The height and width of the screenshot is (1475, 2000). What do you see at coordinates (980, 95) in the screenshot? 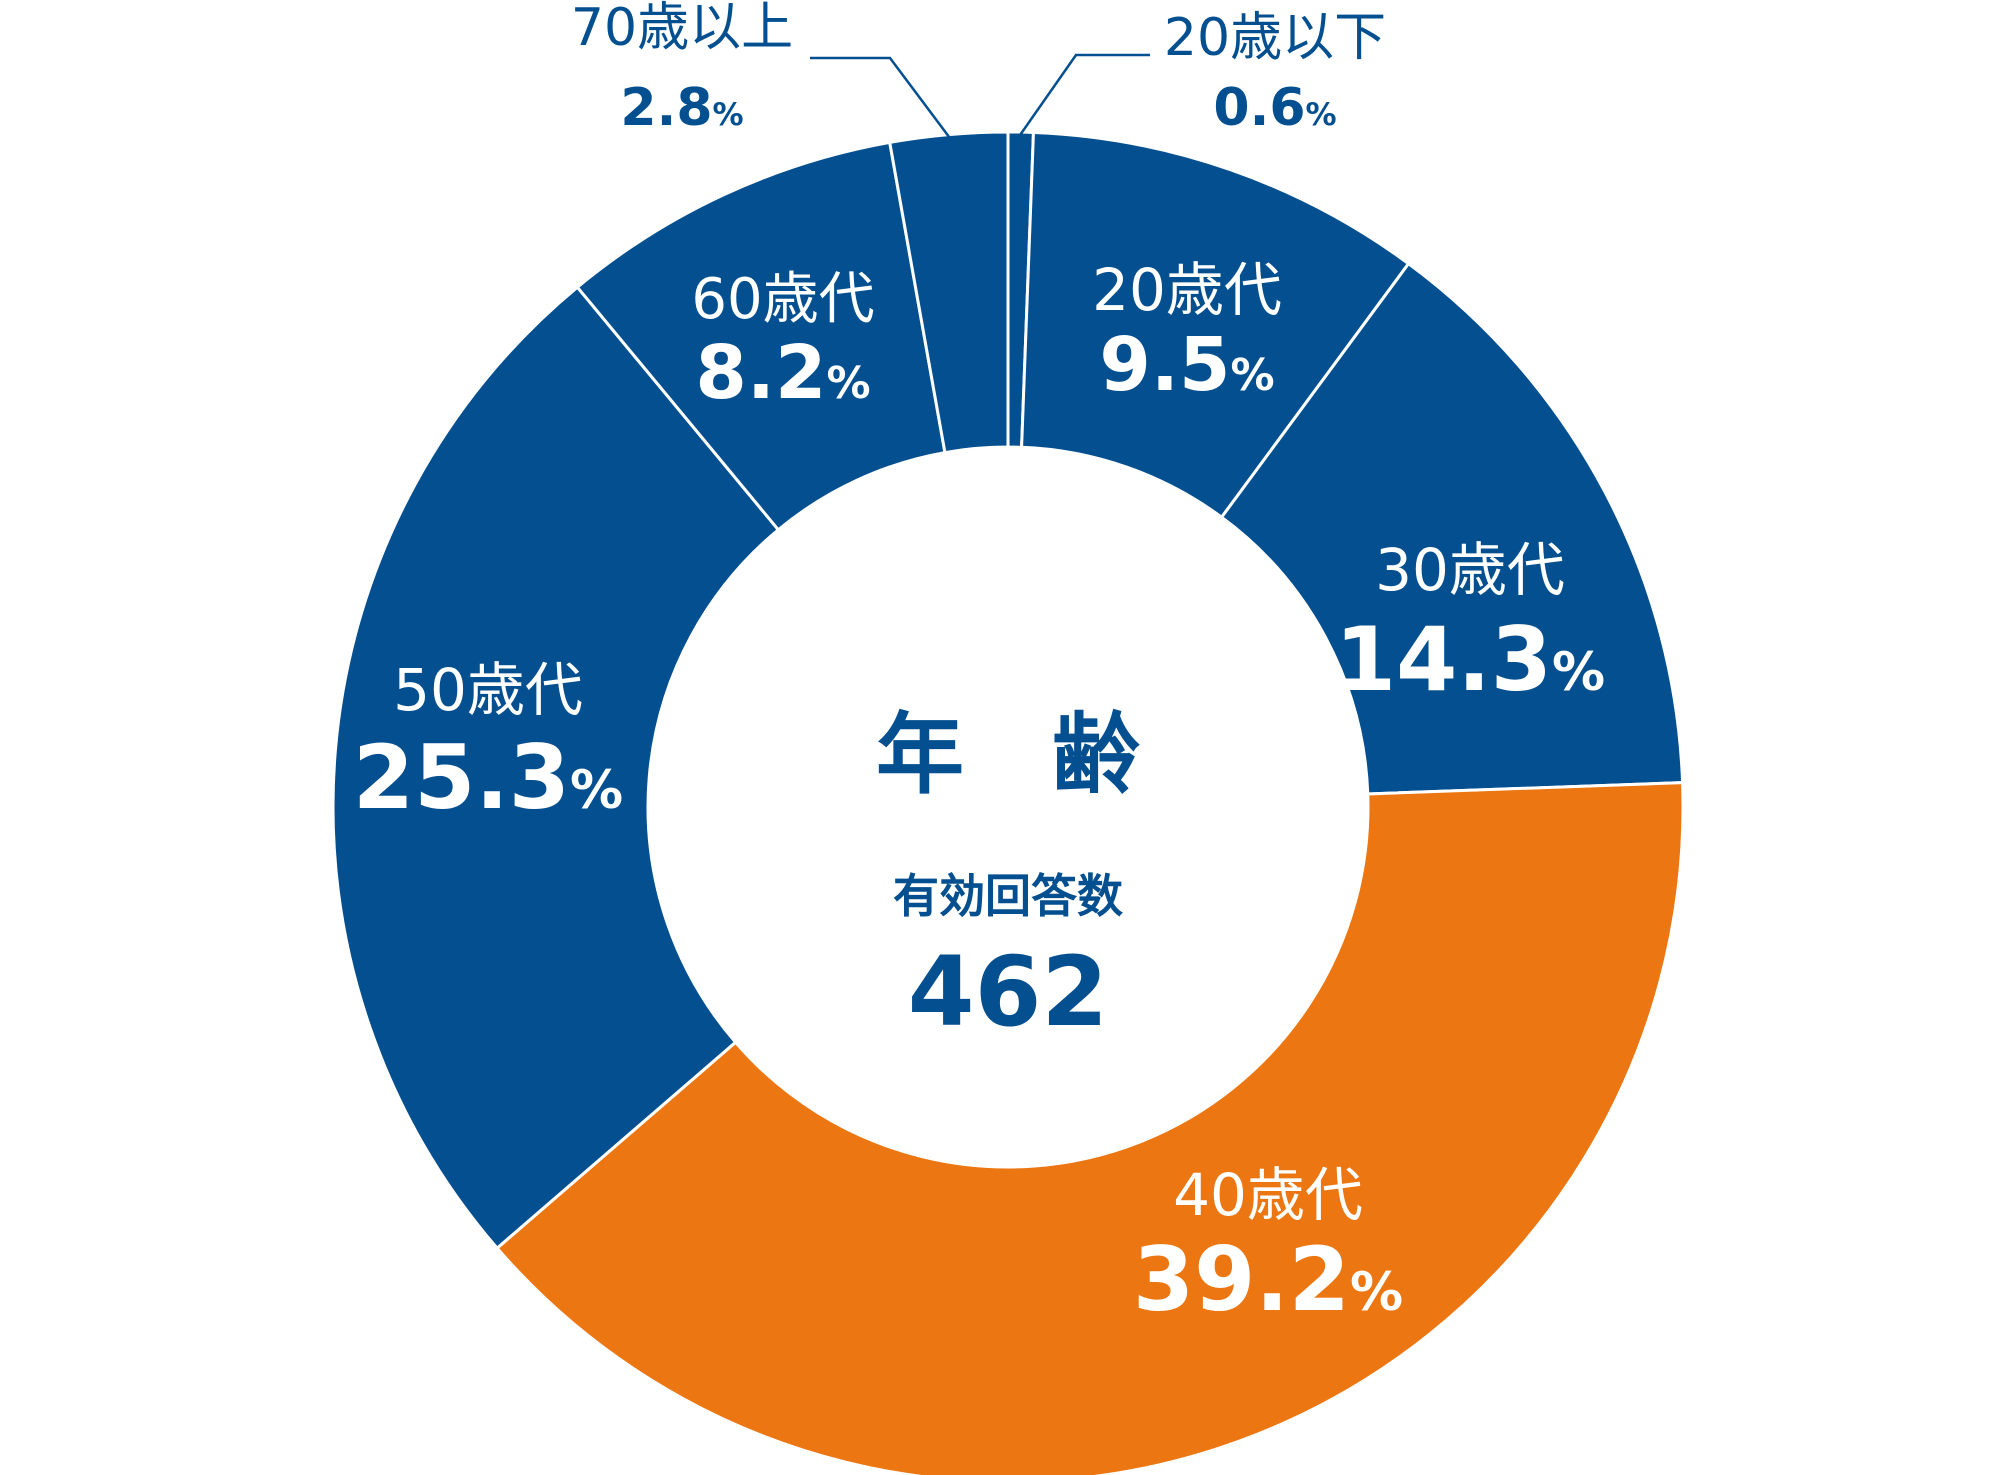
I see `leader-lines-group` at bounding box center [980, 95].